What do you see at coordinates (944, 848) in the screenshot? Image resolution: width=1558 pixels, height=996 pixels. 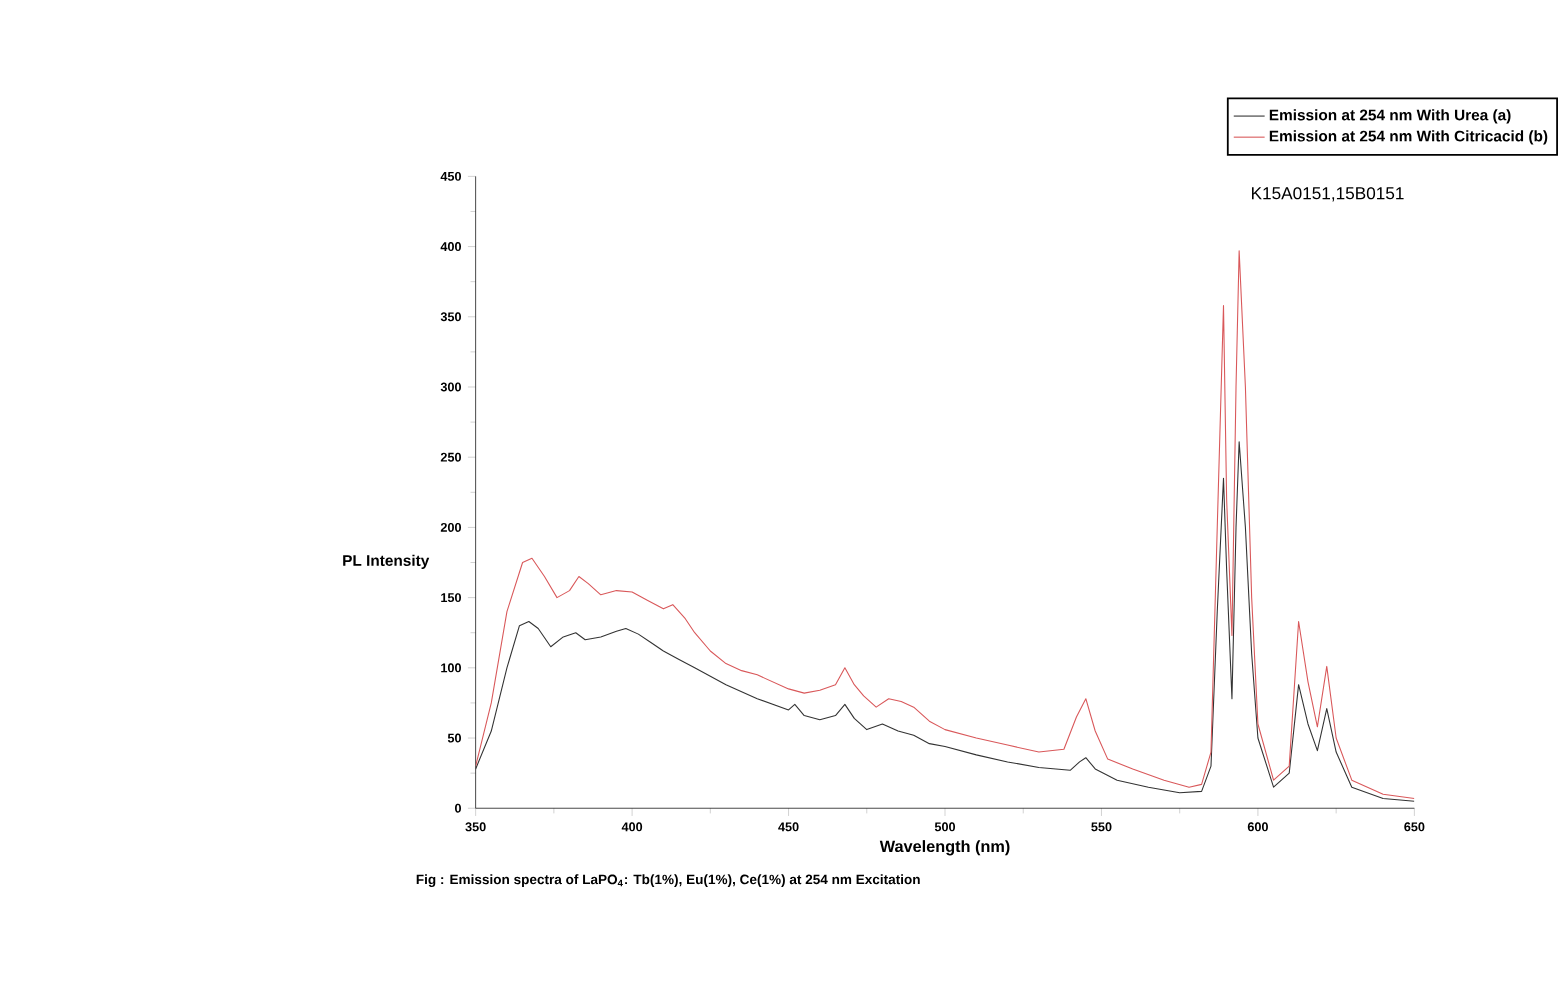 I see `x-axis-title: Wavelength (nm)` at bounding box center [944, 848].